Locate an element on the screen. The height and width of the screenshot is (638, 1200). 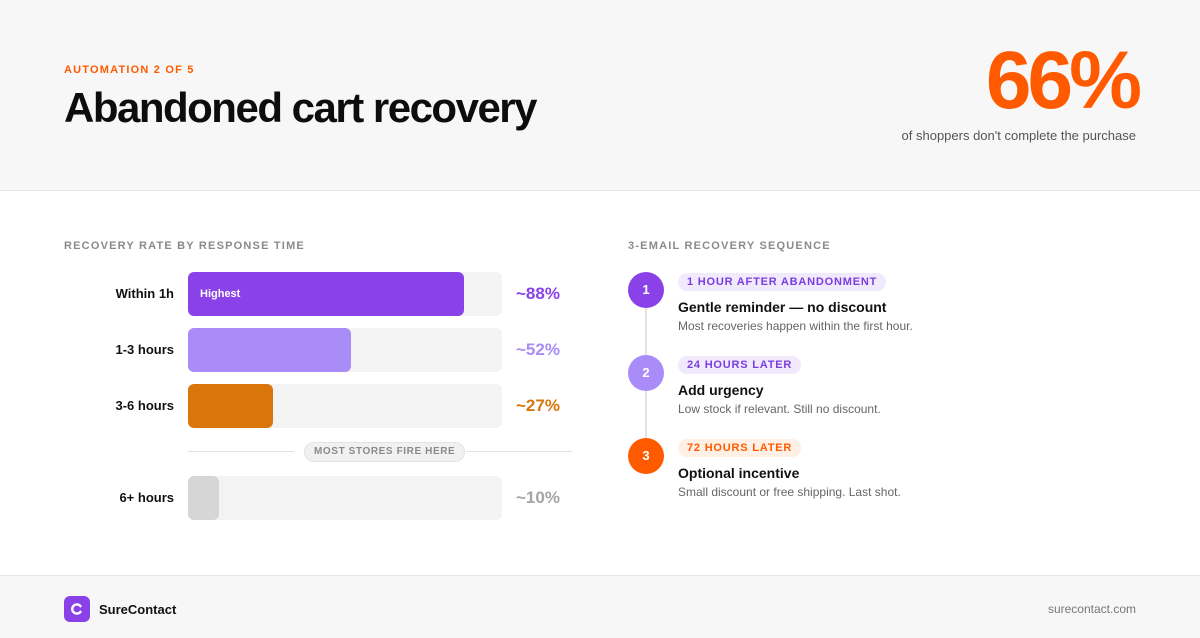
divider-line-left is located at coordinates (241, 451).